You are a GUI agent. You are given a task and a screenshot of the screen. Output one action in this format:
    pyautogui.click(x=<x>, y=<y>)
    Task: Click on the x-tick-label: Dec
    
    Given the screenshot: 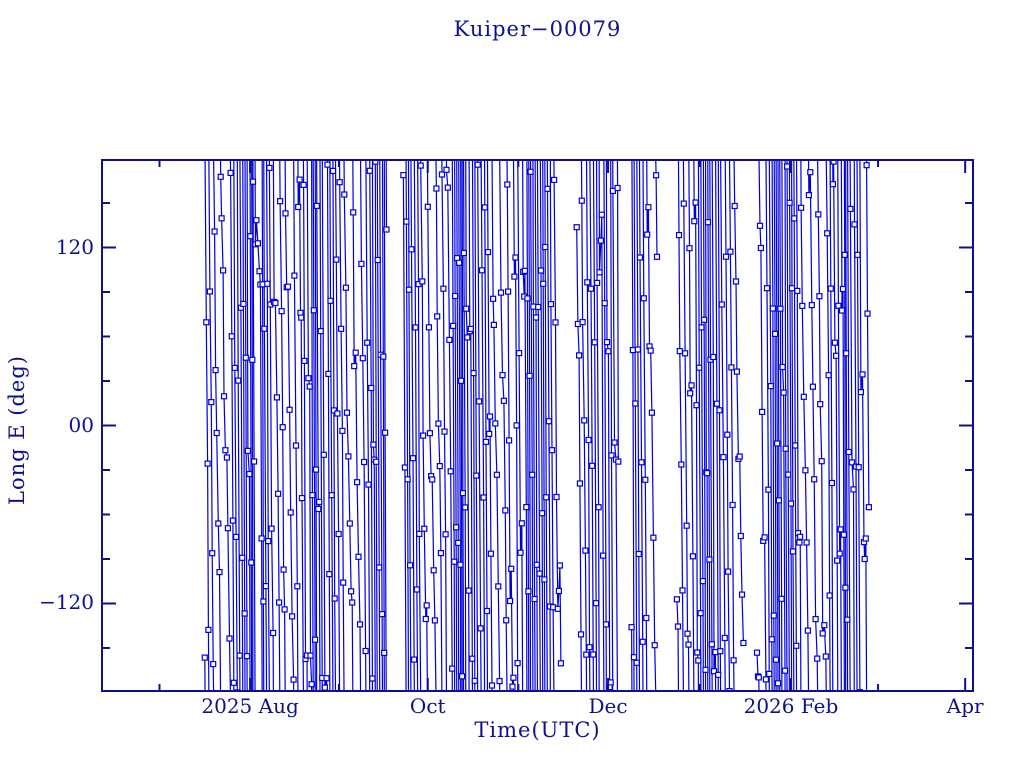 What is the action you would take?
    pyautogui.click(x=608, y=706)
    